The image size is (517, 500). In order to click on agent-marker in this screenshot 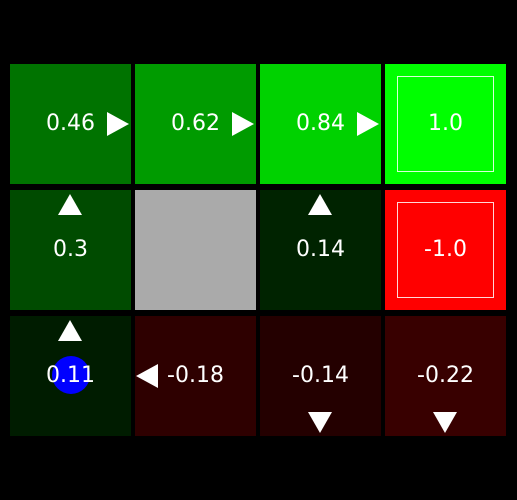, I will do `click(71, 375)`.